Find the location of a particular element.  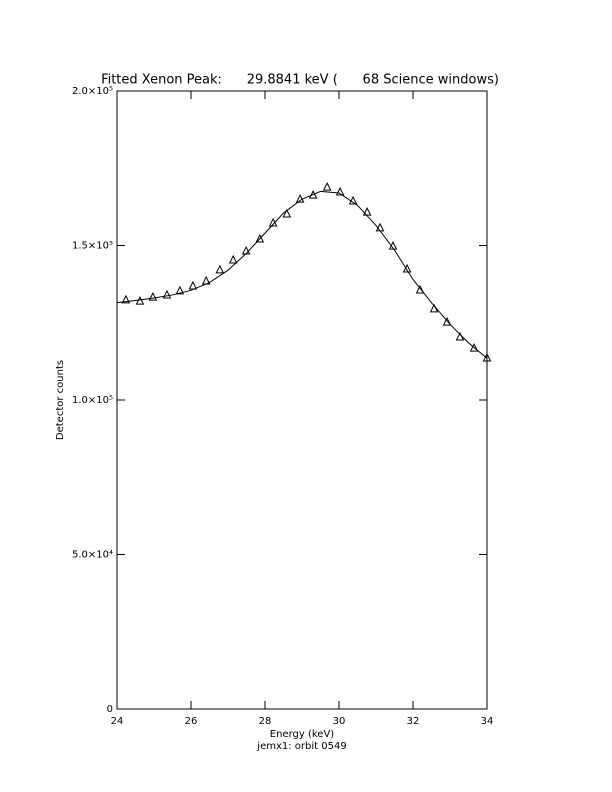

y-axis-label: Detector counts is located at coordinates (60, 400).